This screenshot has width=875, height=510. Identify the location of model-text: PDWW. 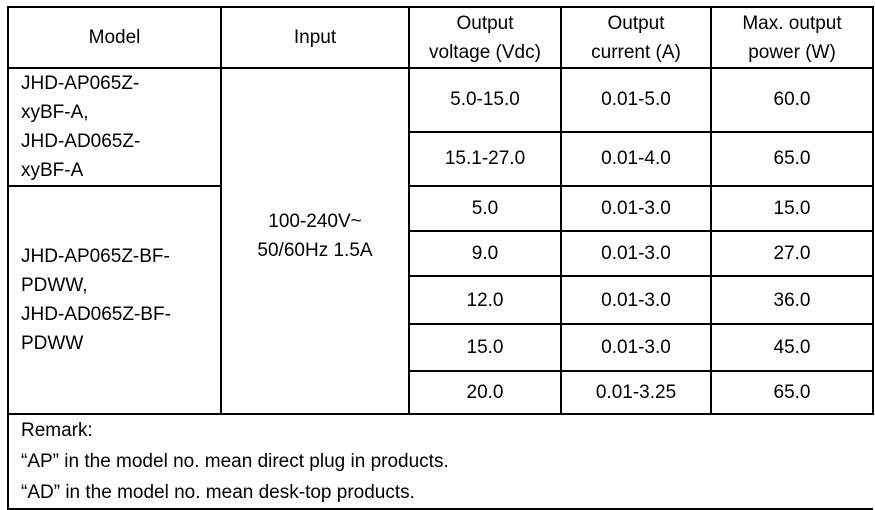
(52, 343).